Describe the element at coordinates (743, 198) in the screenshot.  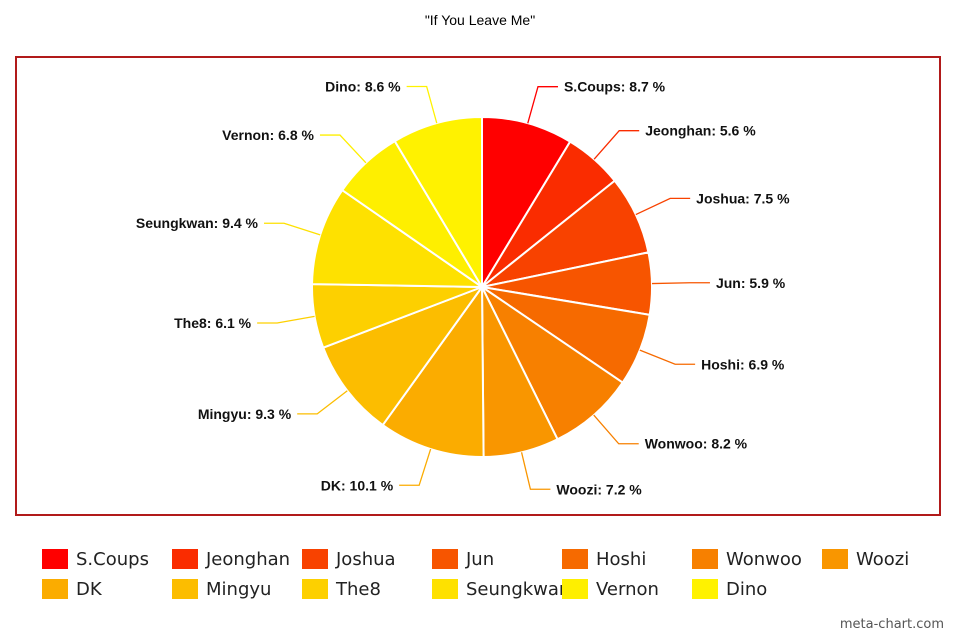
I see `slice-label: Joshua: 7.5 %` at that location.